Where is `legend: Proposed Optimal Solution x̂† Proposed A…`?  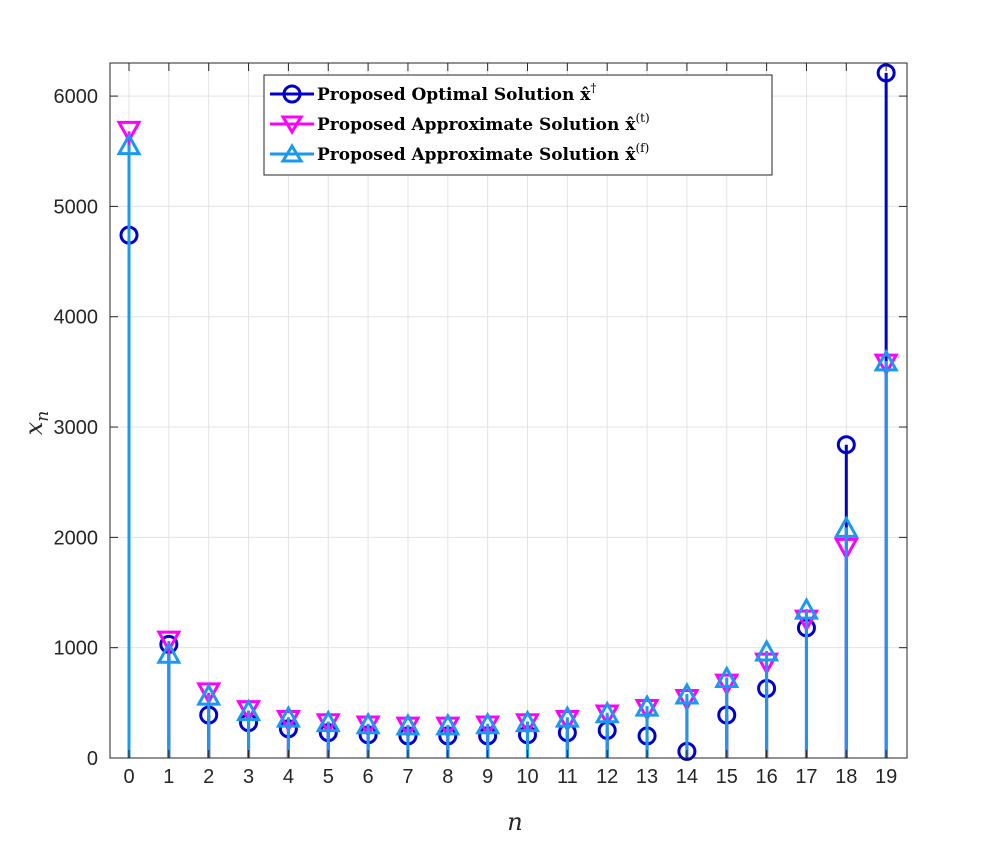 legend: Proposed Optimal Solution x̂† Proposed A… is located at coordinates (518, 125).